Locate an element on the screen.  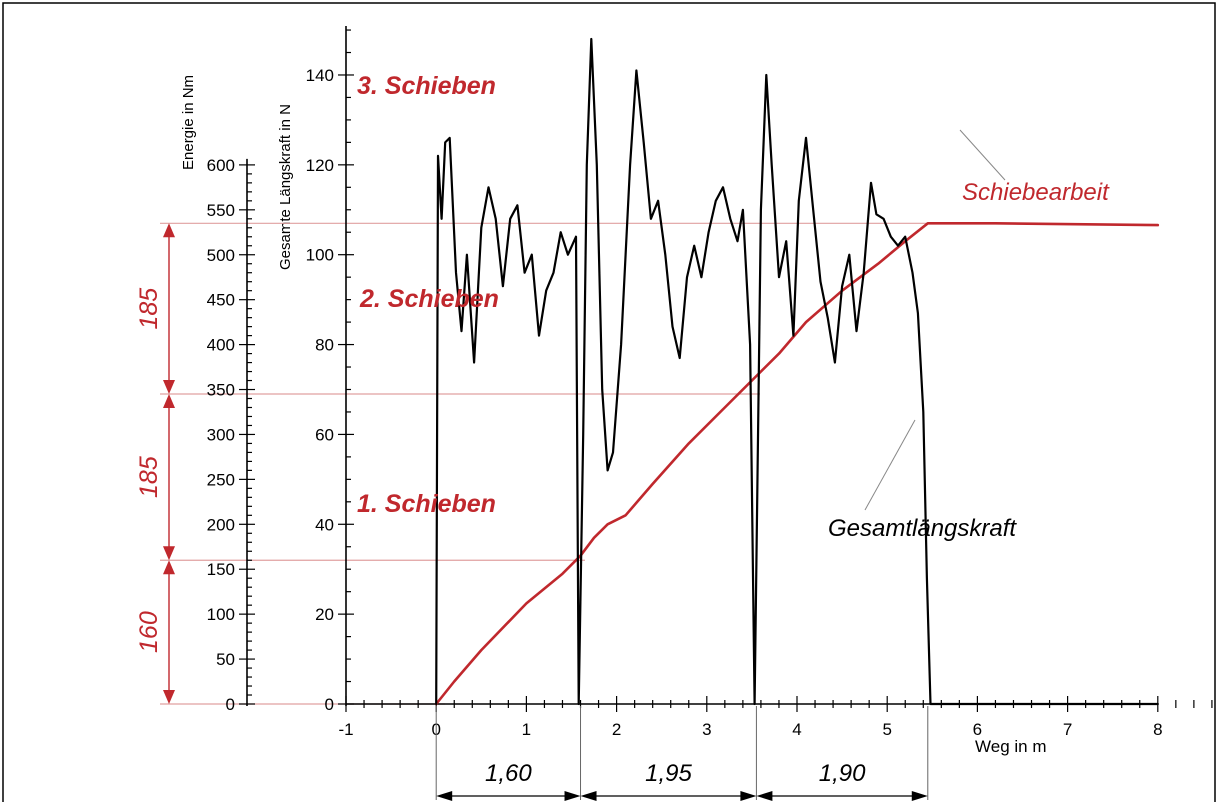
energy-tick-label: 300 is located at coordinates (221, 434).